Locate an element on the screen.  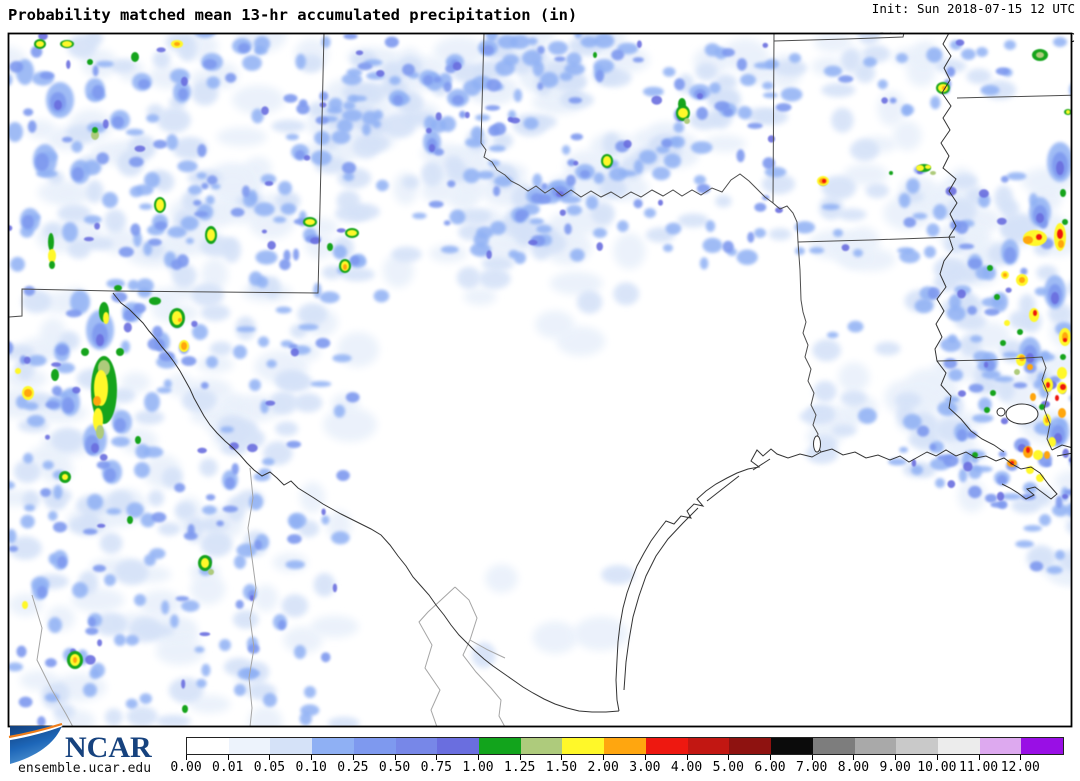
colorbar is located at coordinates (625, 746).